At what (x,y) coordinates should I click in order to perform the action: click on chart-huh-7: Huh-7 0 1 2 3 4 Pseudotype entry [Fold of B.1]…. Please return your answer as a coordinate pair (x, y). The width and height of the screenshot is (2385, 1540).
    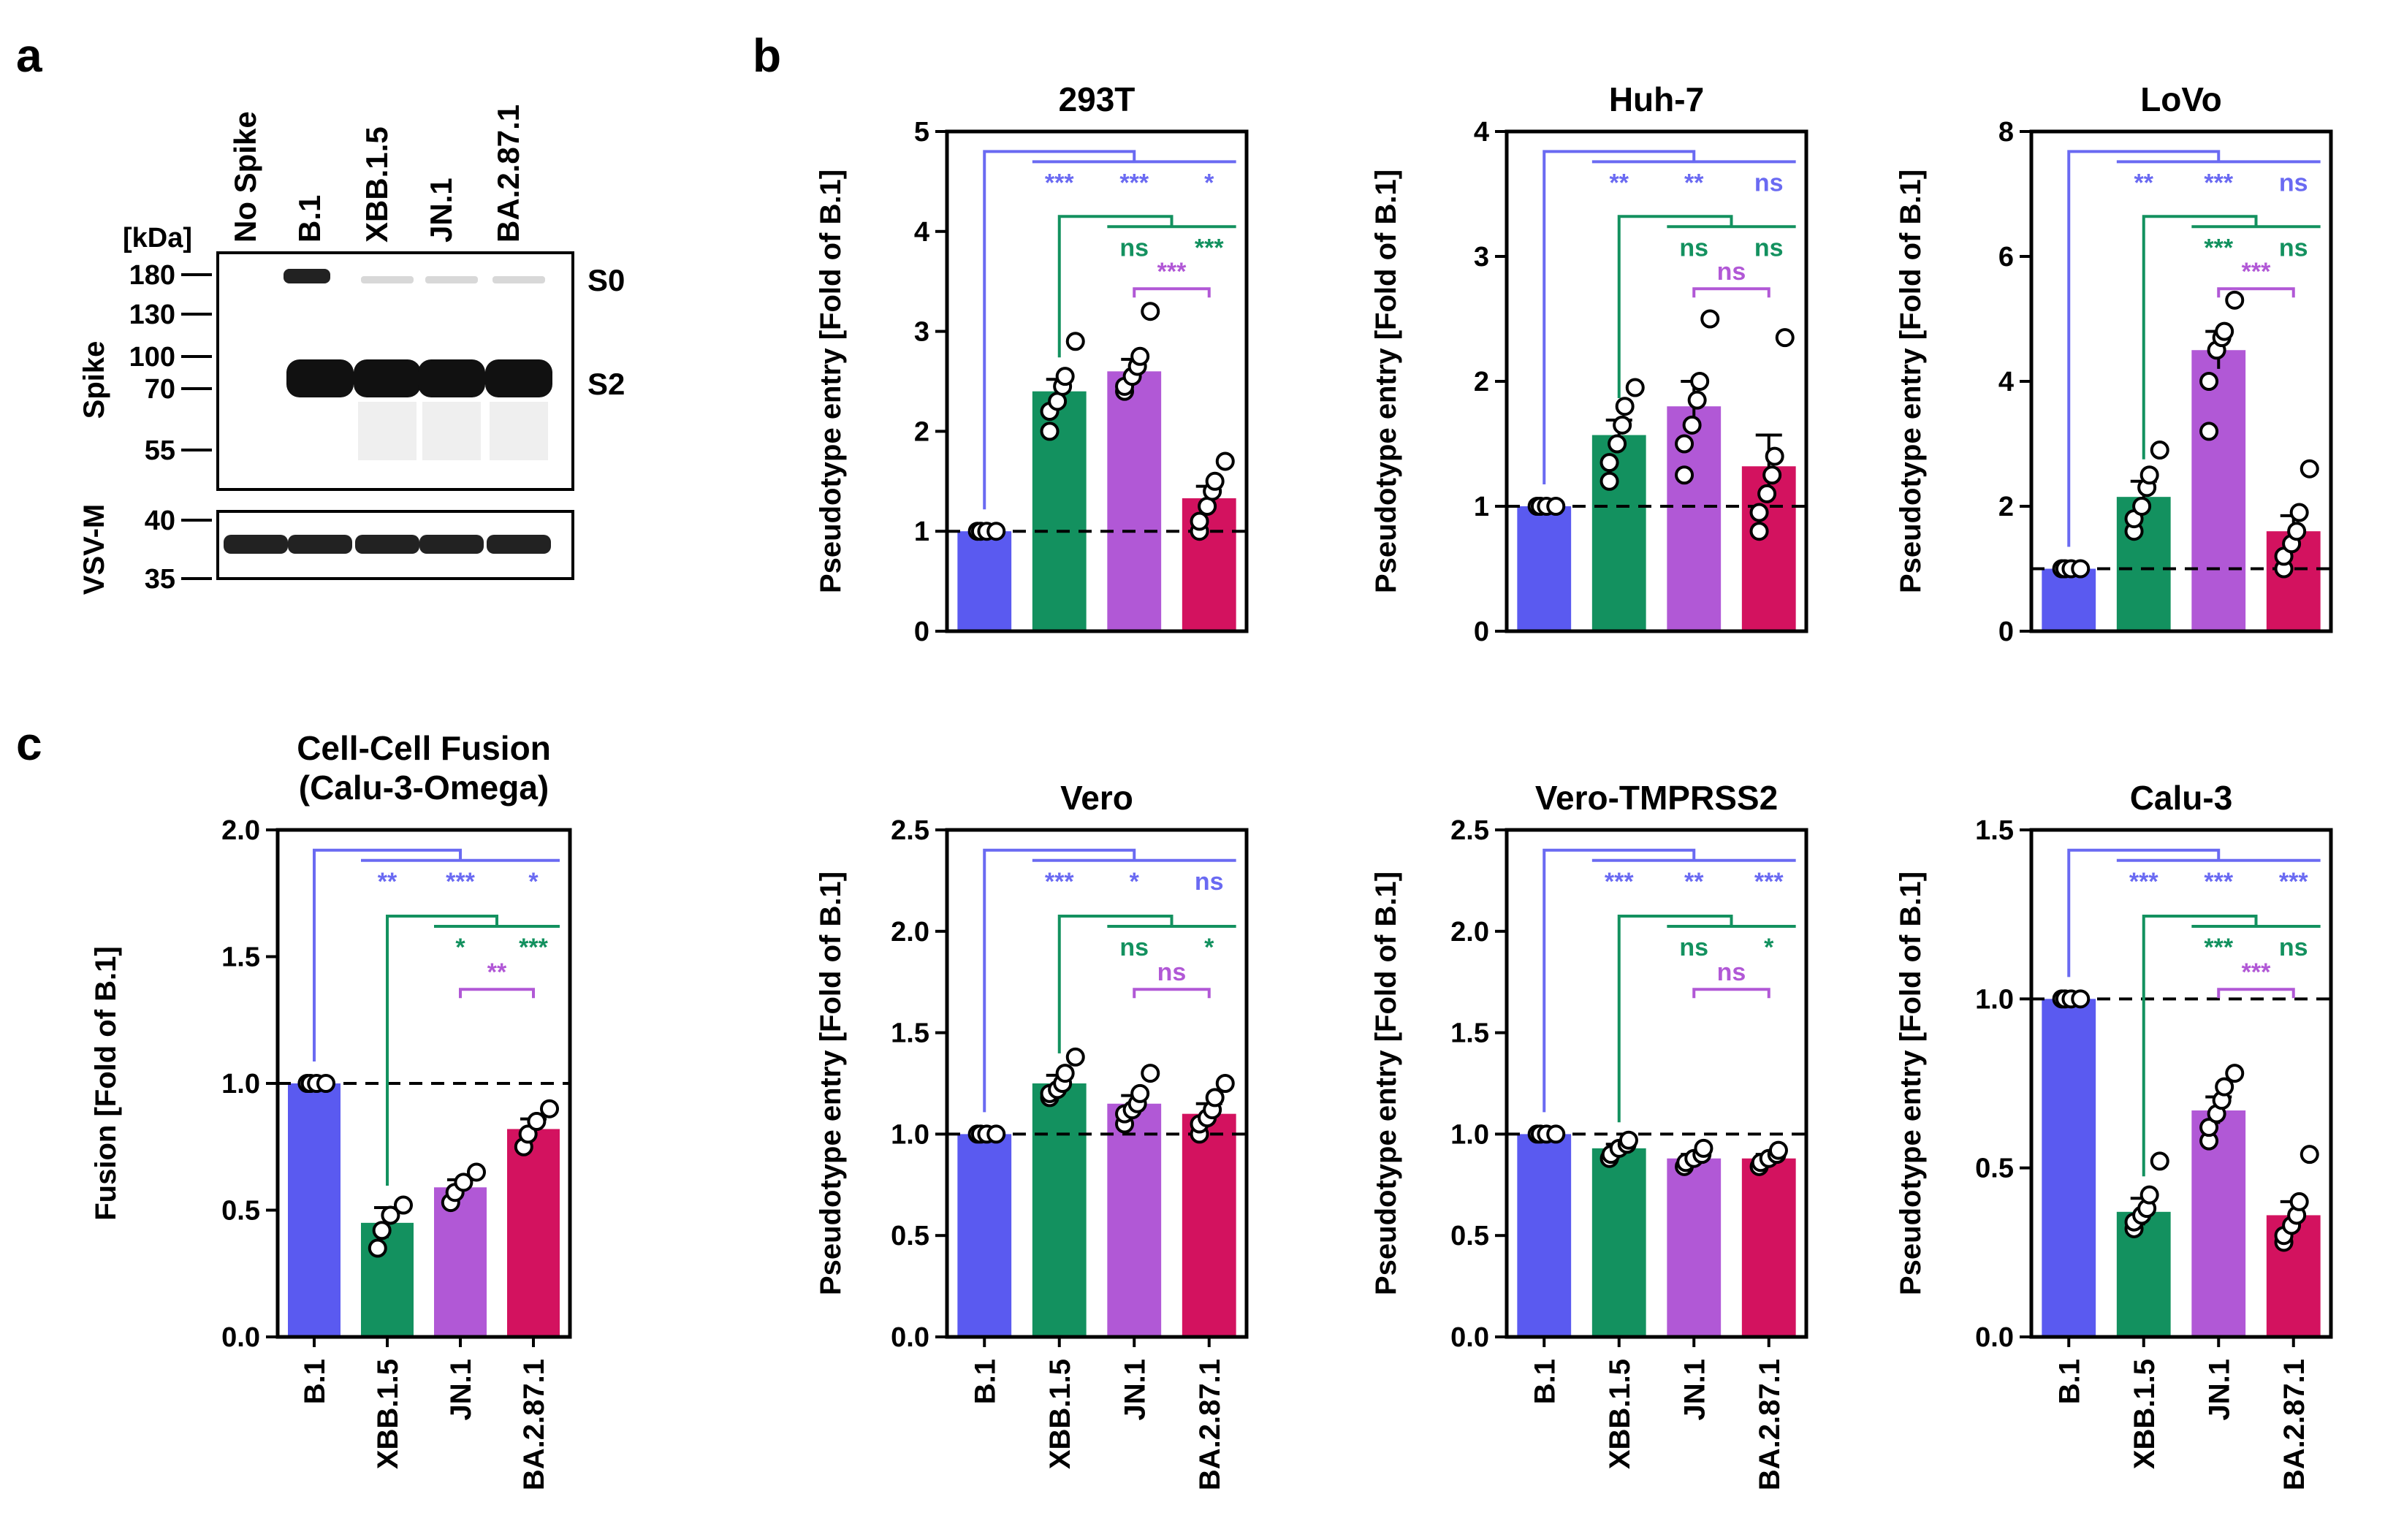
    Looking at the image, I should click on (1589, 363).